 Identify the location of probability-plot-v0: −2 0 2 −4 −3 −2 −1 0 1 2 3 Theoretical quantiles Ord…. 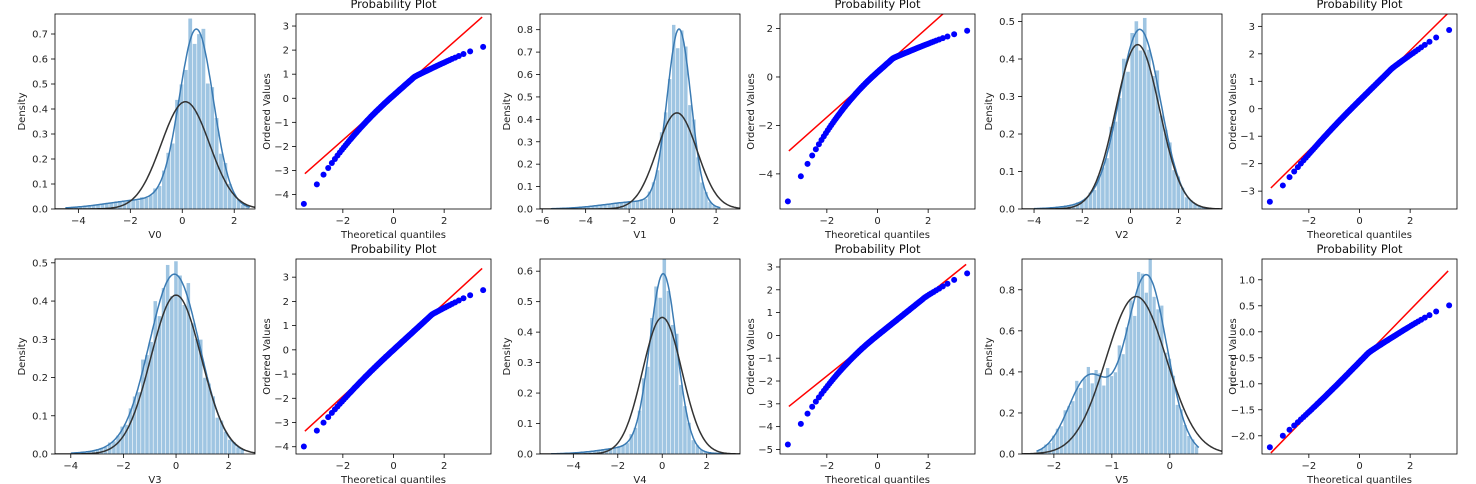
(377, 120).